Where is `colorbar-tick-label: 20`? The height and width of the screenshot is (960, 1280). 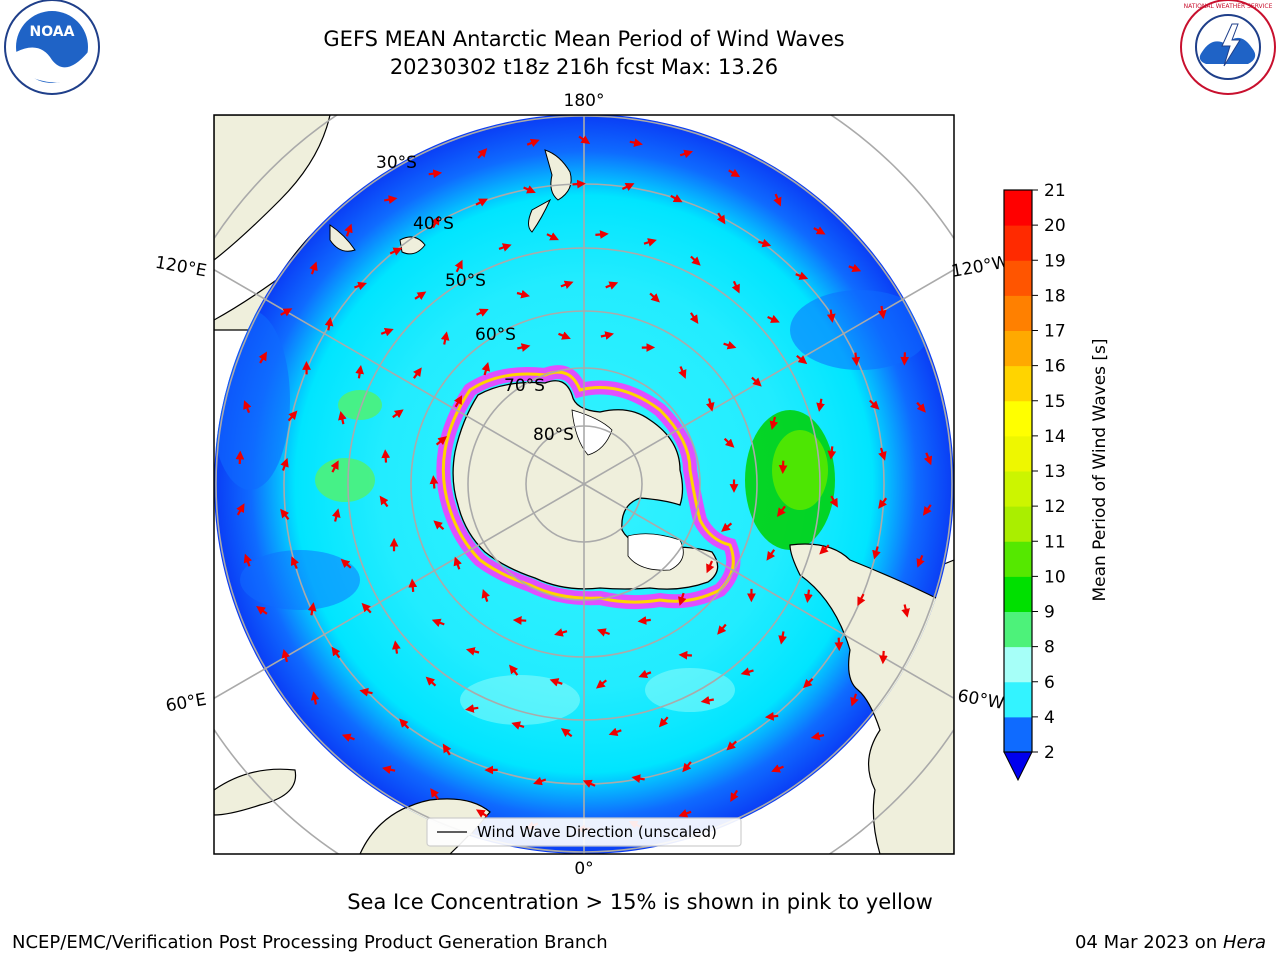
colorbar-tick-label: 20 is located at coordinates (1055, 226).